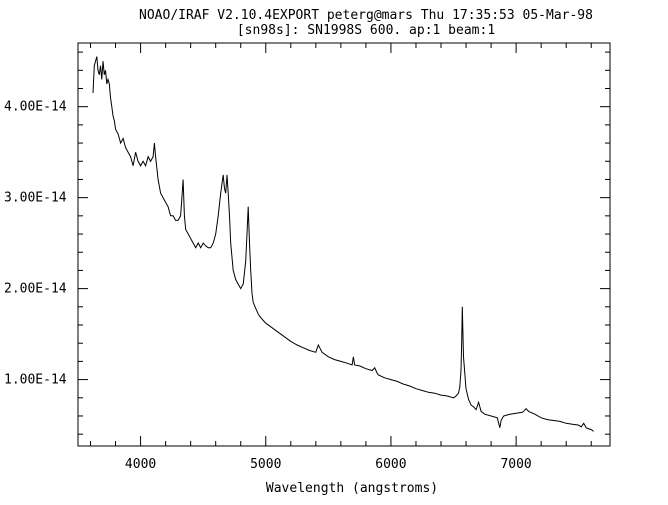 The image size is (668, 505). I want to click on x-tick-label: 5000, so click(265, 464).